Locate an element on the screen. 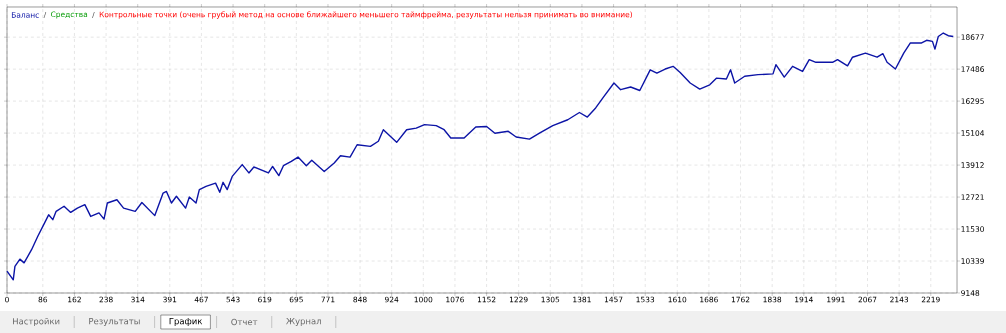 The width and height of the screenshot is (1006, 333). text: Результаты is located at coordinates (114, 322).